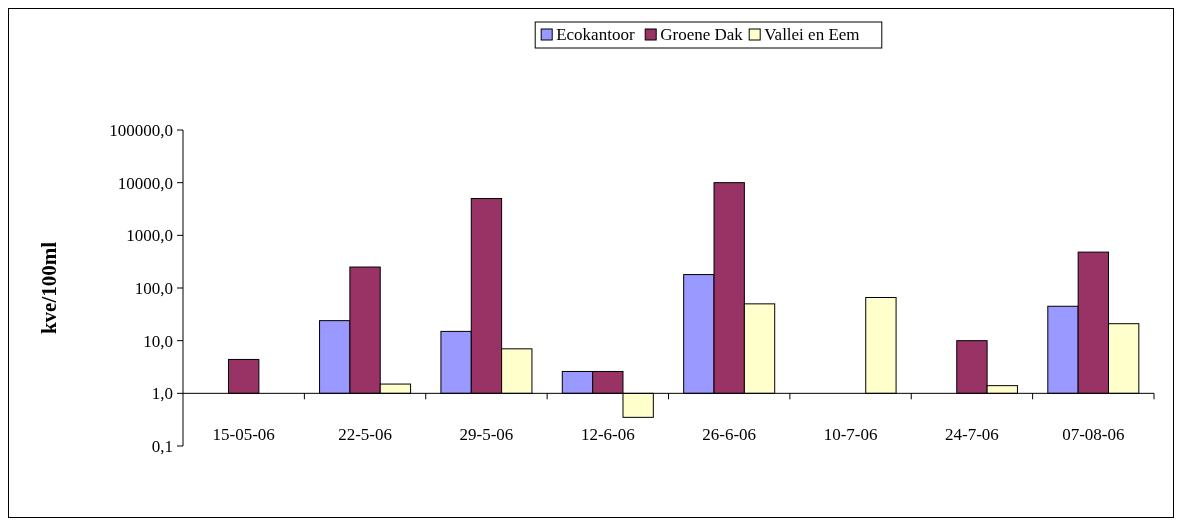 The width and height of the screenshot is (1182, 526). Describe the element at coordinates (595, 34) in the screenshot. I see `legend-label: Ecokantoor` at that location.